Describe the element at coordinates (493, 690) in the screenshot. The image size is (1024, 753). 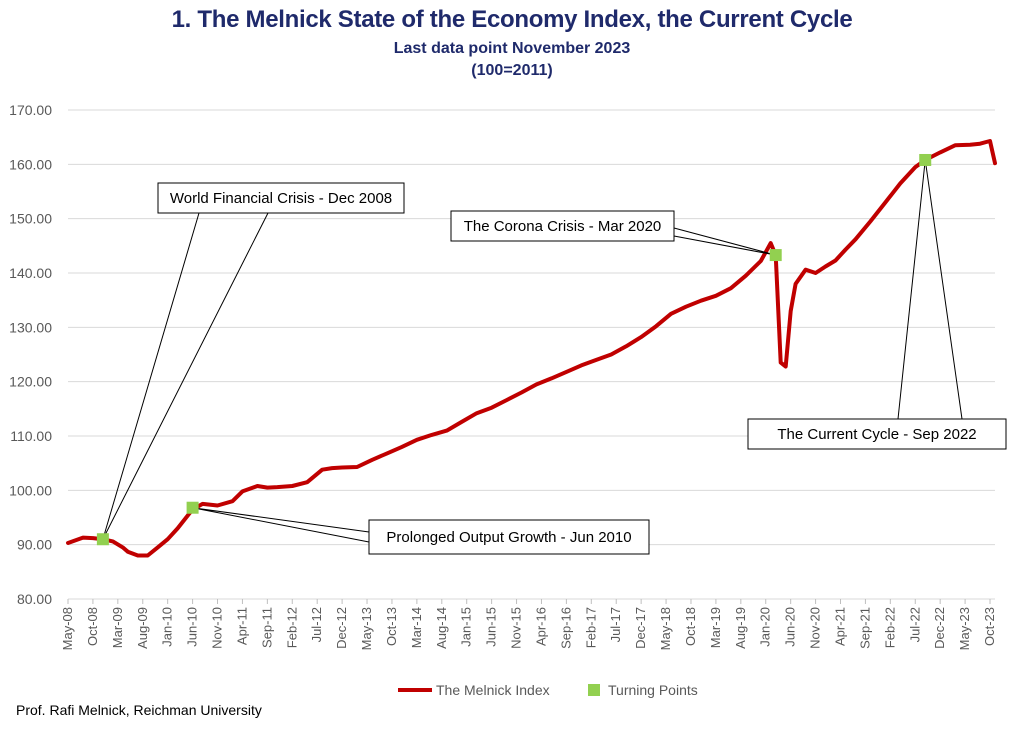
I see `legend-label-index: The Melnick Index` at that location.